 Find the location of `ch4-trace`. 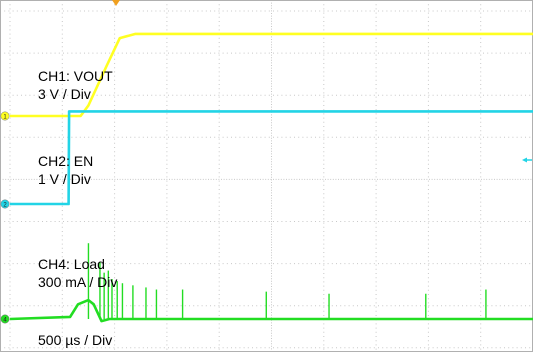

ch4-trace is located at coordinates (271, 310).